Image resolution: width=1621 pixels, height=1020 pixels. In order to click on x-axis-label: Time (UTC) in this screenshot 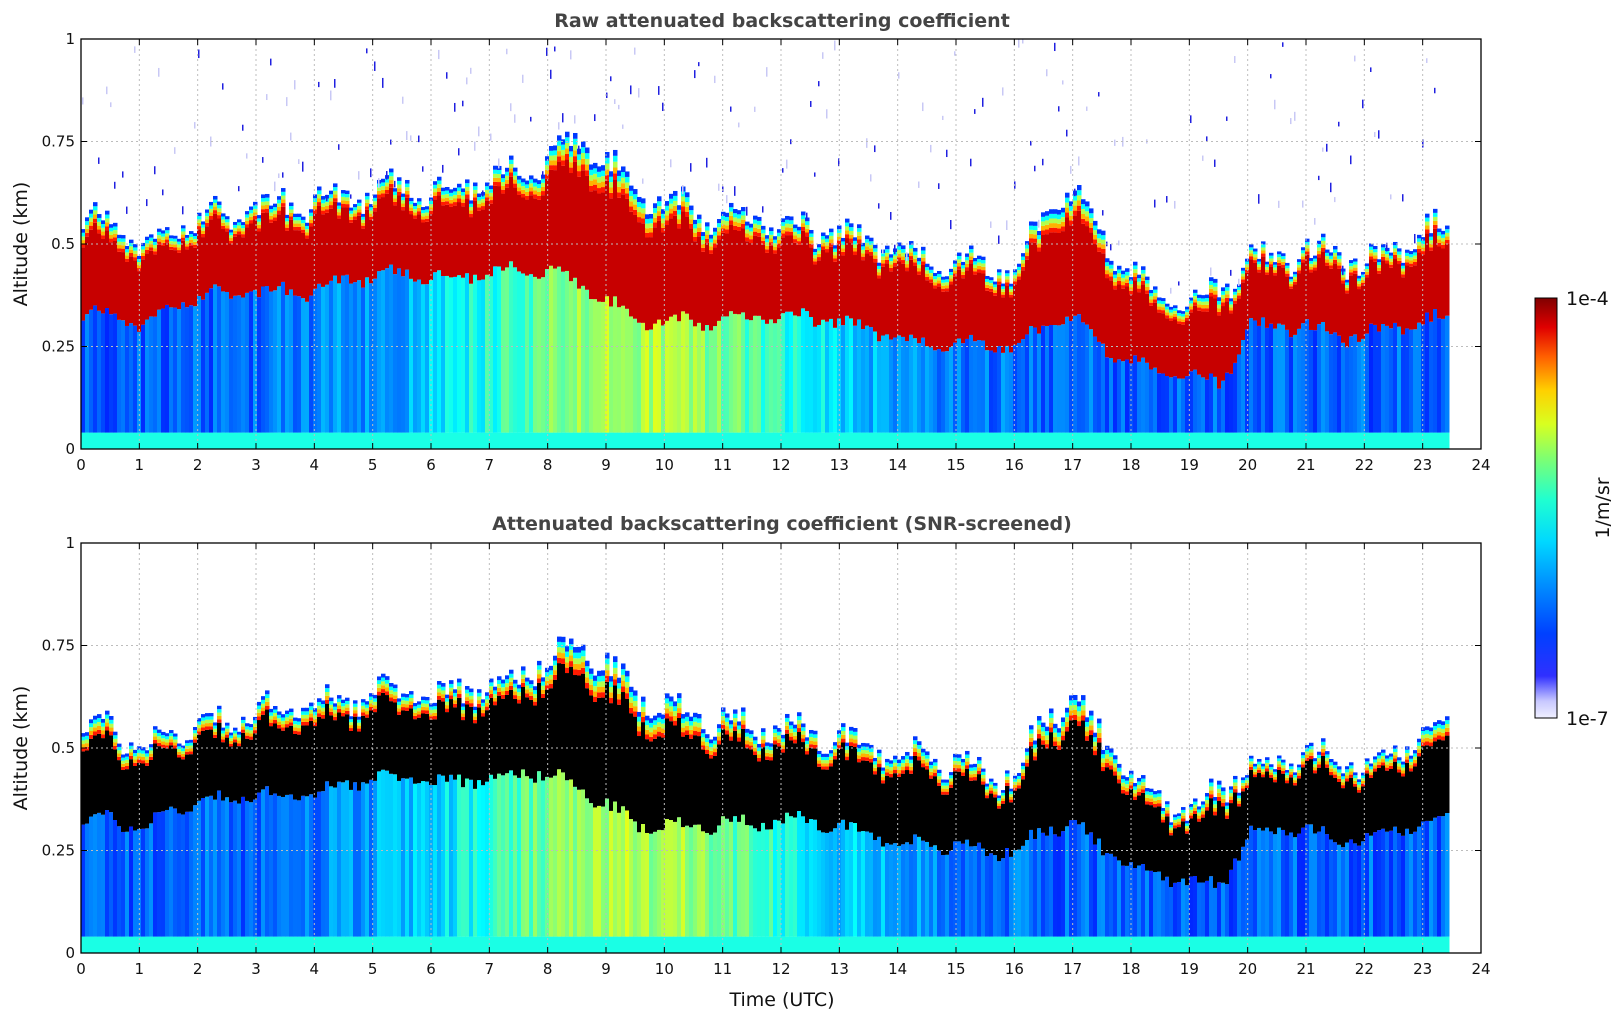, I will do `click(781, 1000)`.